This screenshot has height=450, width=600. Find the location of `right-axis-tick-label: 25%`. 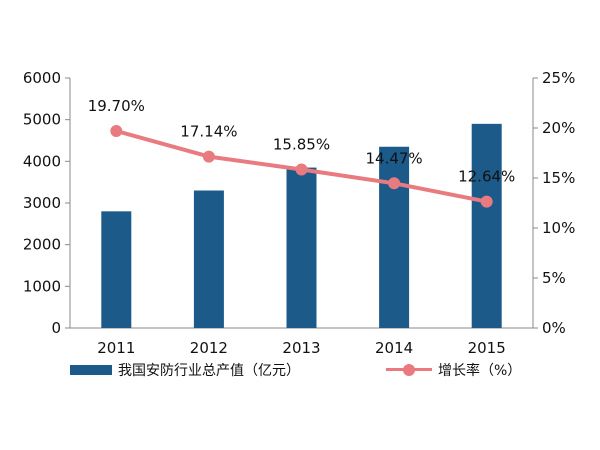

right-axis-tick-label: 25% is located at coordinates (558, 78).